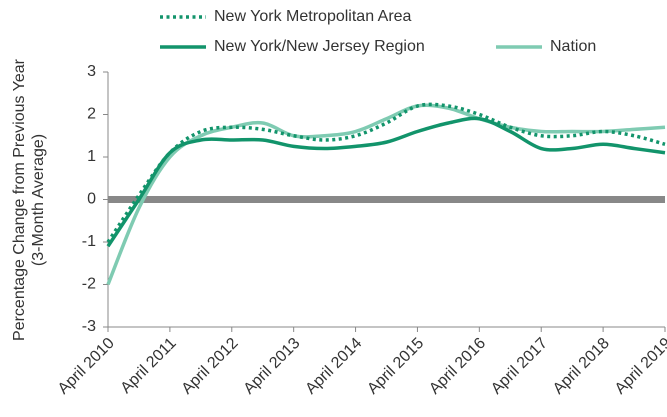 This screenshot has height=417, width=667. Describe the element at coordinates (319, 46) in the screenshot. I see `legend-label: New York/New Jersey Region` at that location.